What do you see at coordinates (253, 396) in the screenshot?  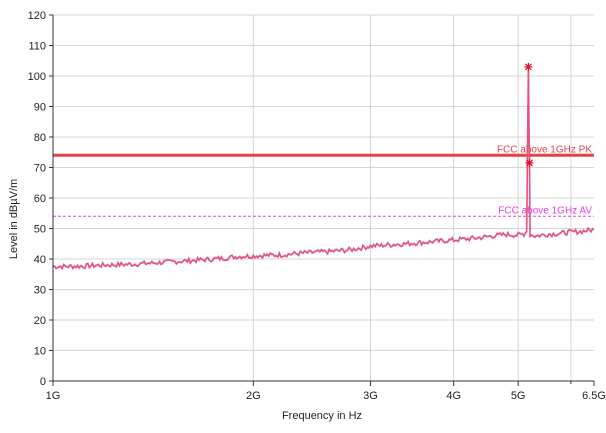 I see `x-tick-label: 2G` at bounding box center [253, 396].